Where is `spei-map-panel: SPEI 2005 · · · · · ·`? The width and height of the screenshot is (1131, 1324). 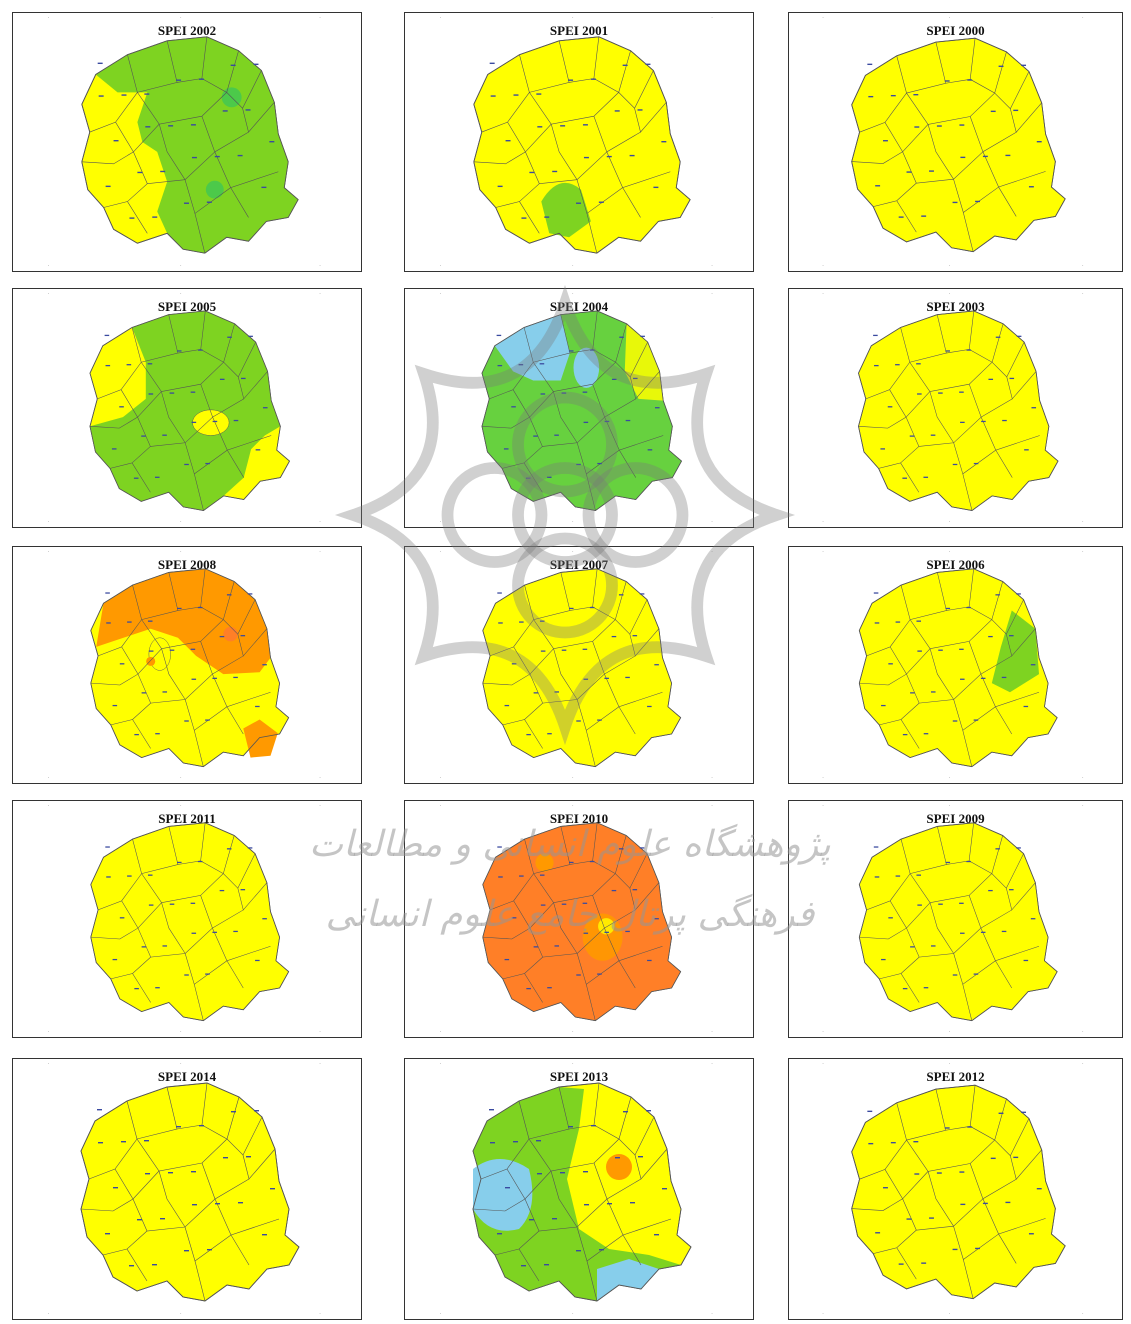
spei-map-panel: SPEI 2005 · · · · · · is located at coordinates (187, 408).